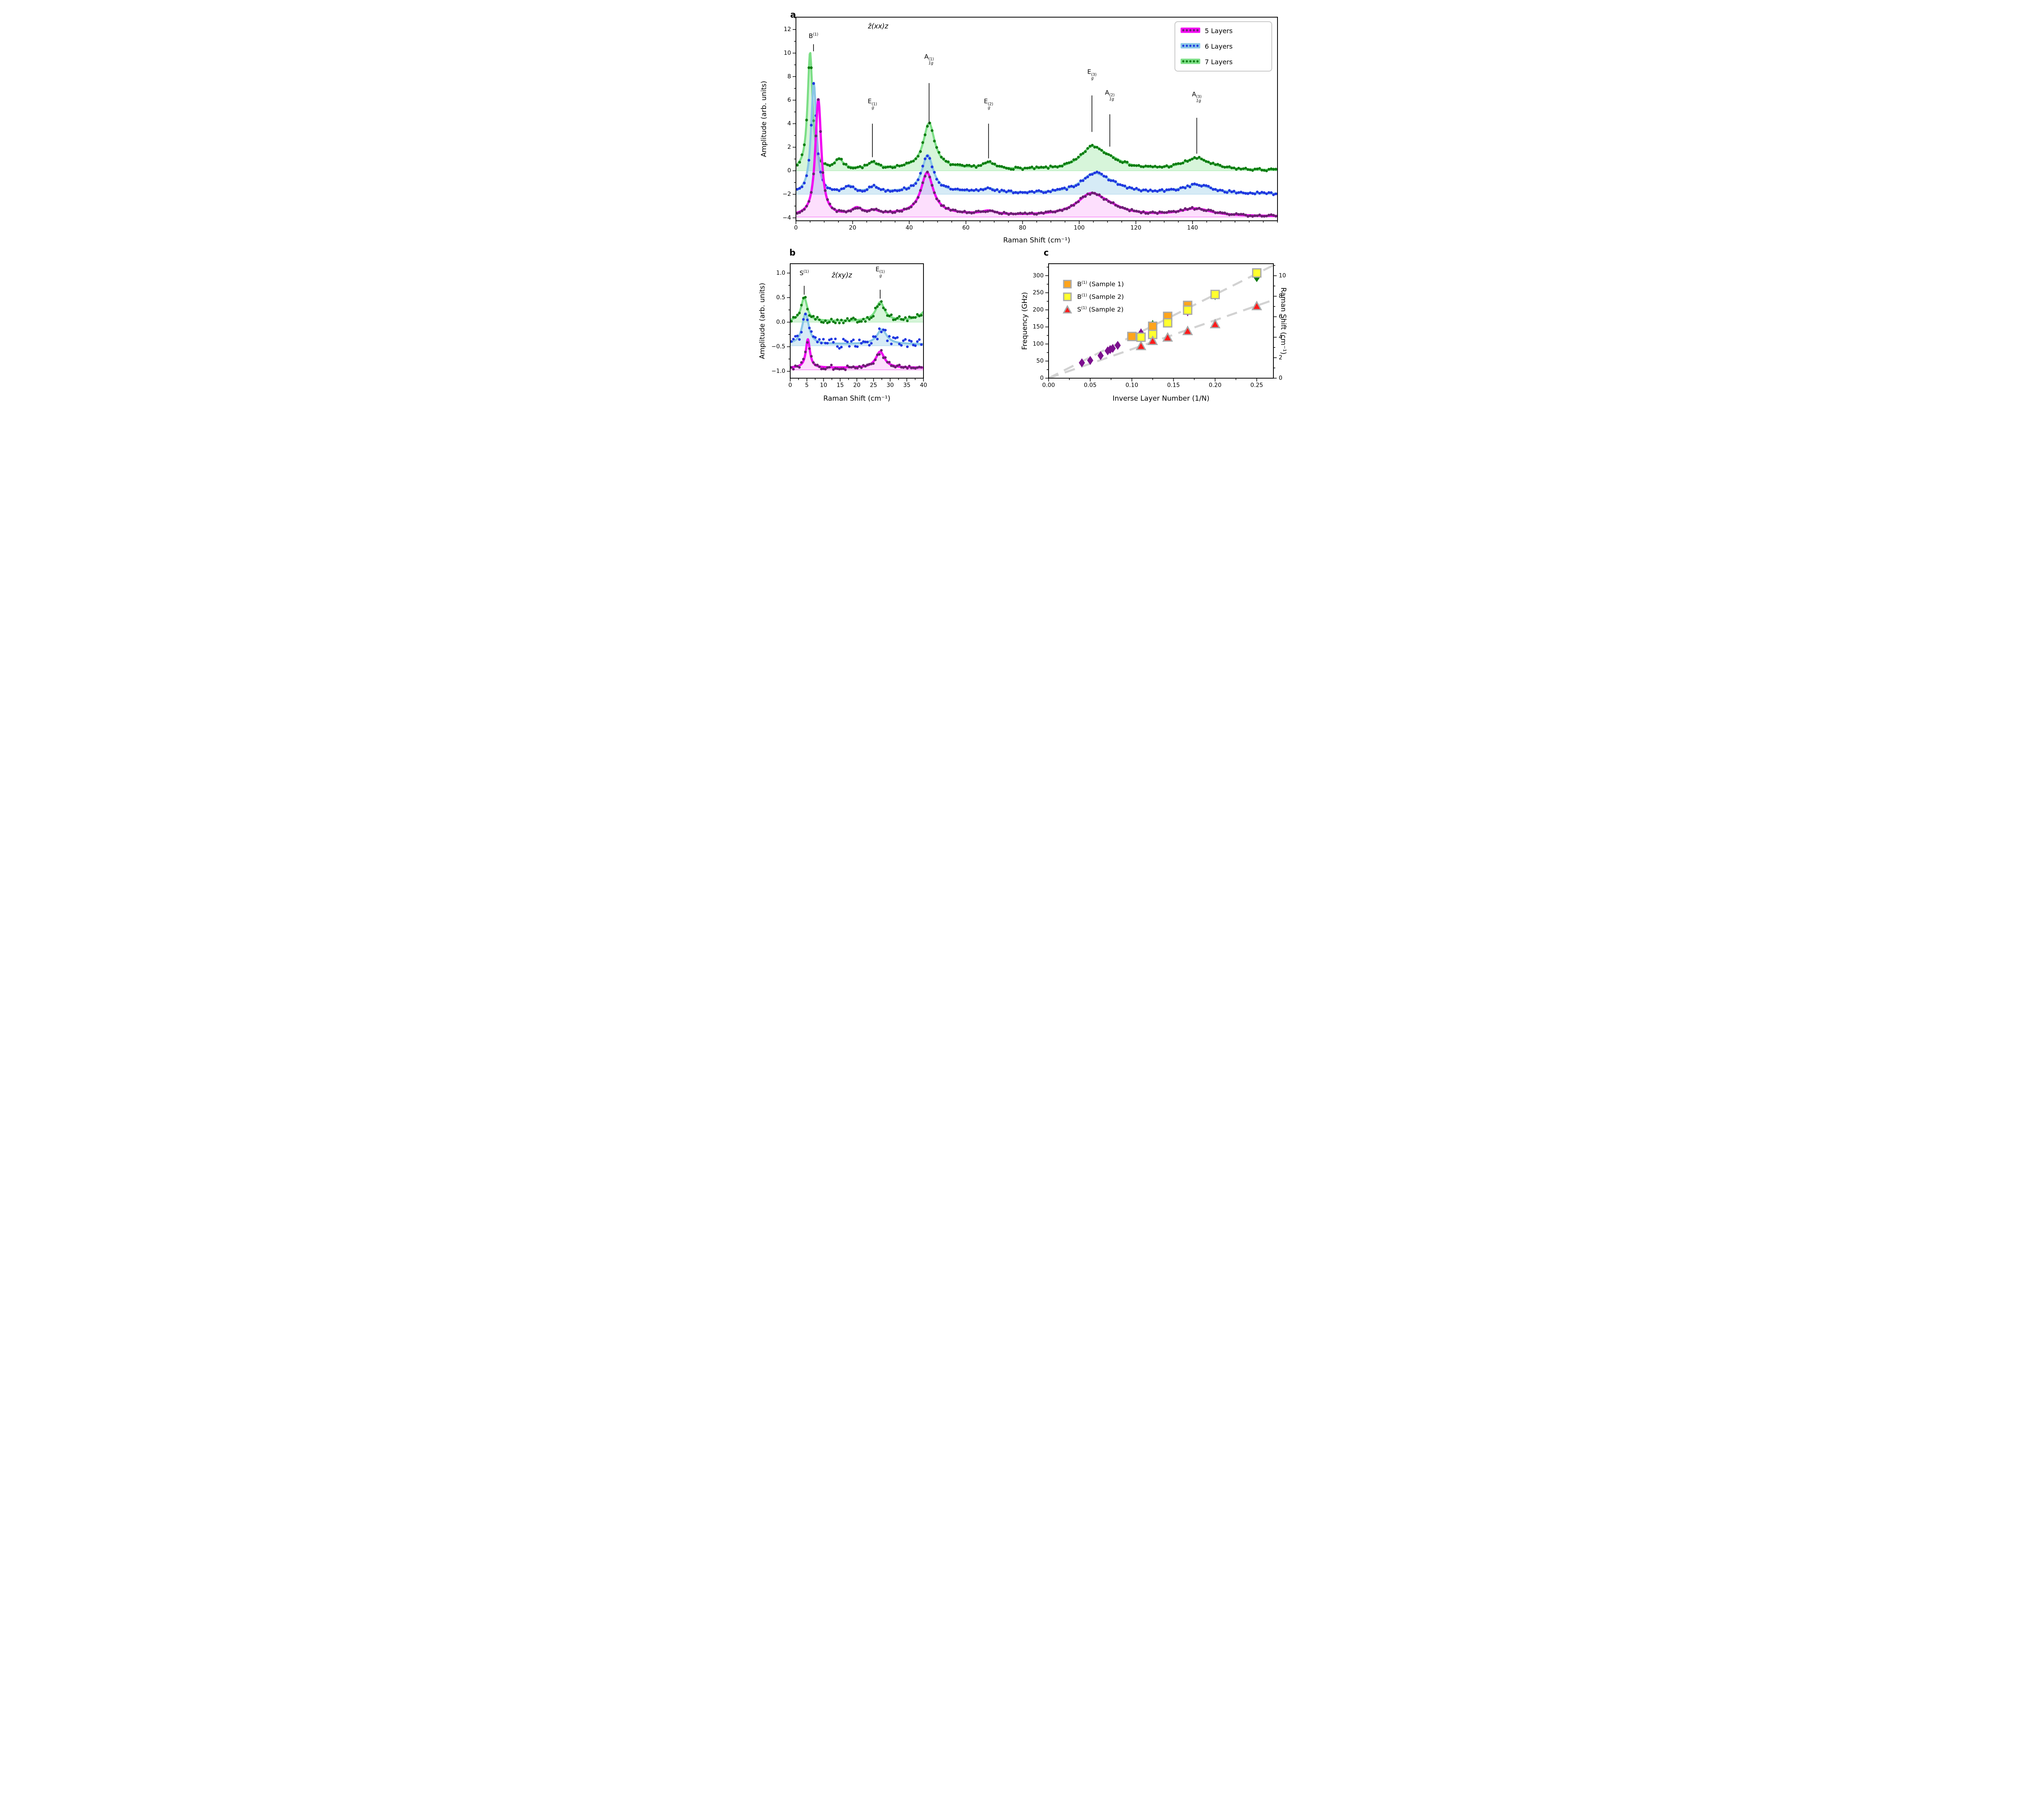 This screenshot has height=1794, width=2044. What do you see at coordinates (1135, 228) in the screenshot?
I see `svg-text: 120` at bounding box center [1135, 228].